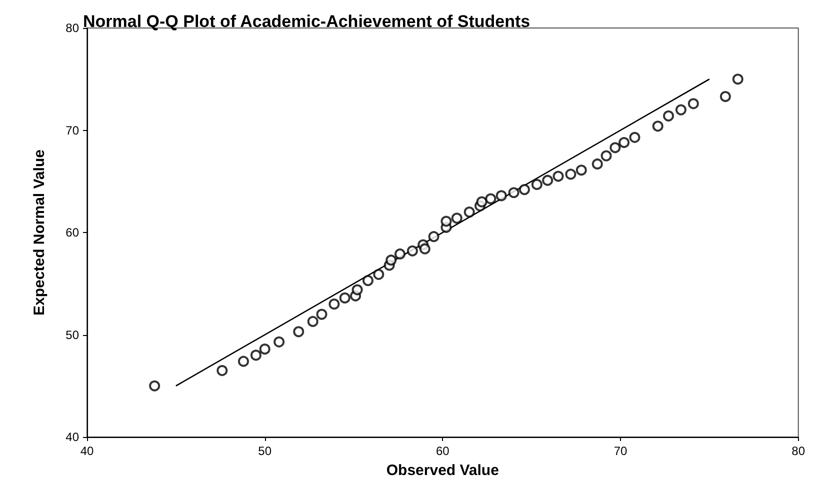 The image size is (816, 491). What do you see at coordinates (442, 470) in the screenshot?
I see `x-axis-title: Observed Value` at bounding box center [442, 470].